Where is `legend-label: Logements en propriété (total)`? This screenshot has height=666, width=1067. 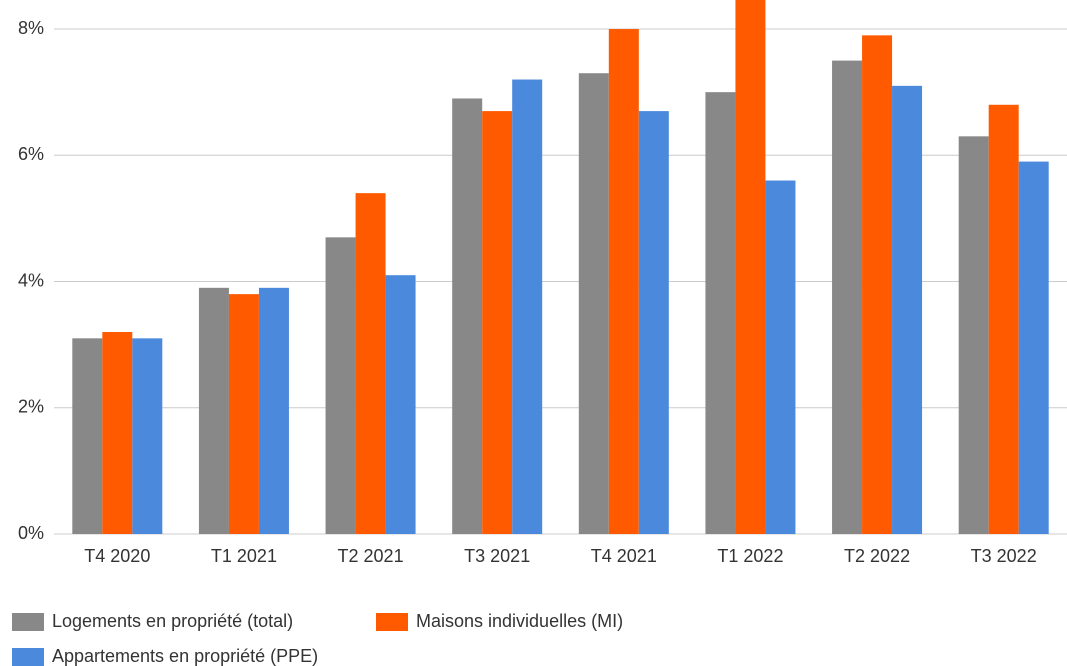
legend-label: Logements en propriété (total) is located at coordinates (172, 621).